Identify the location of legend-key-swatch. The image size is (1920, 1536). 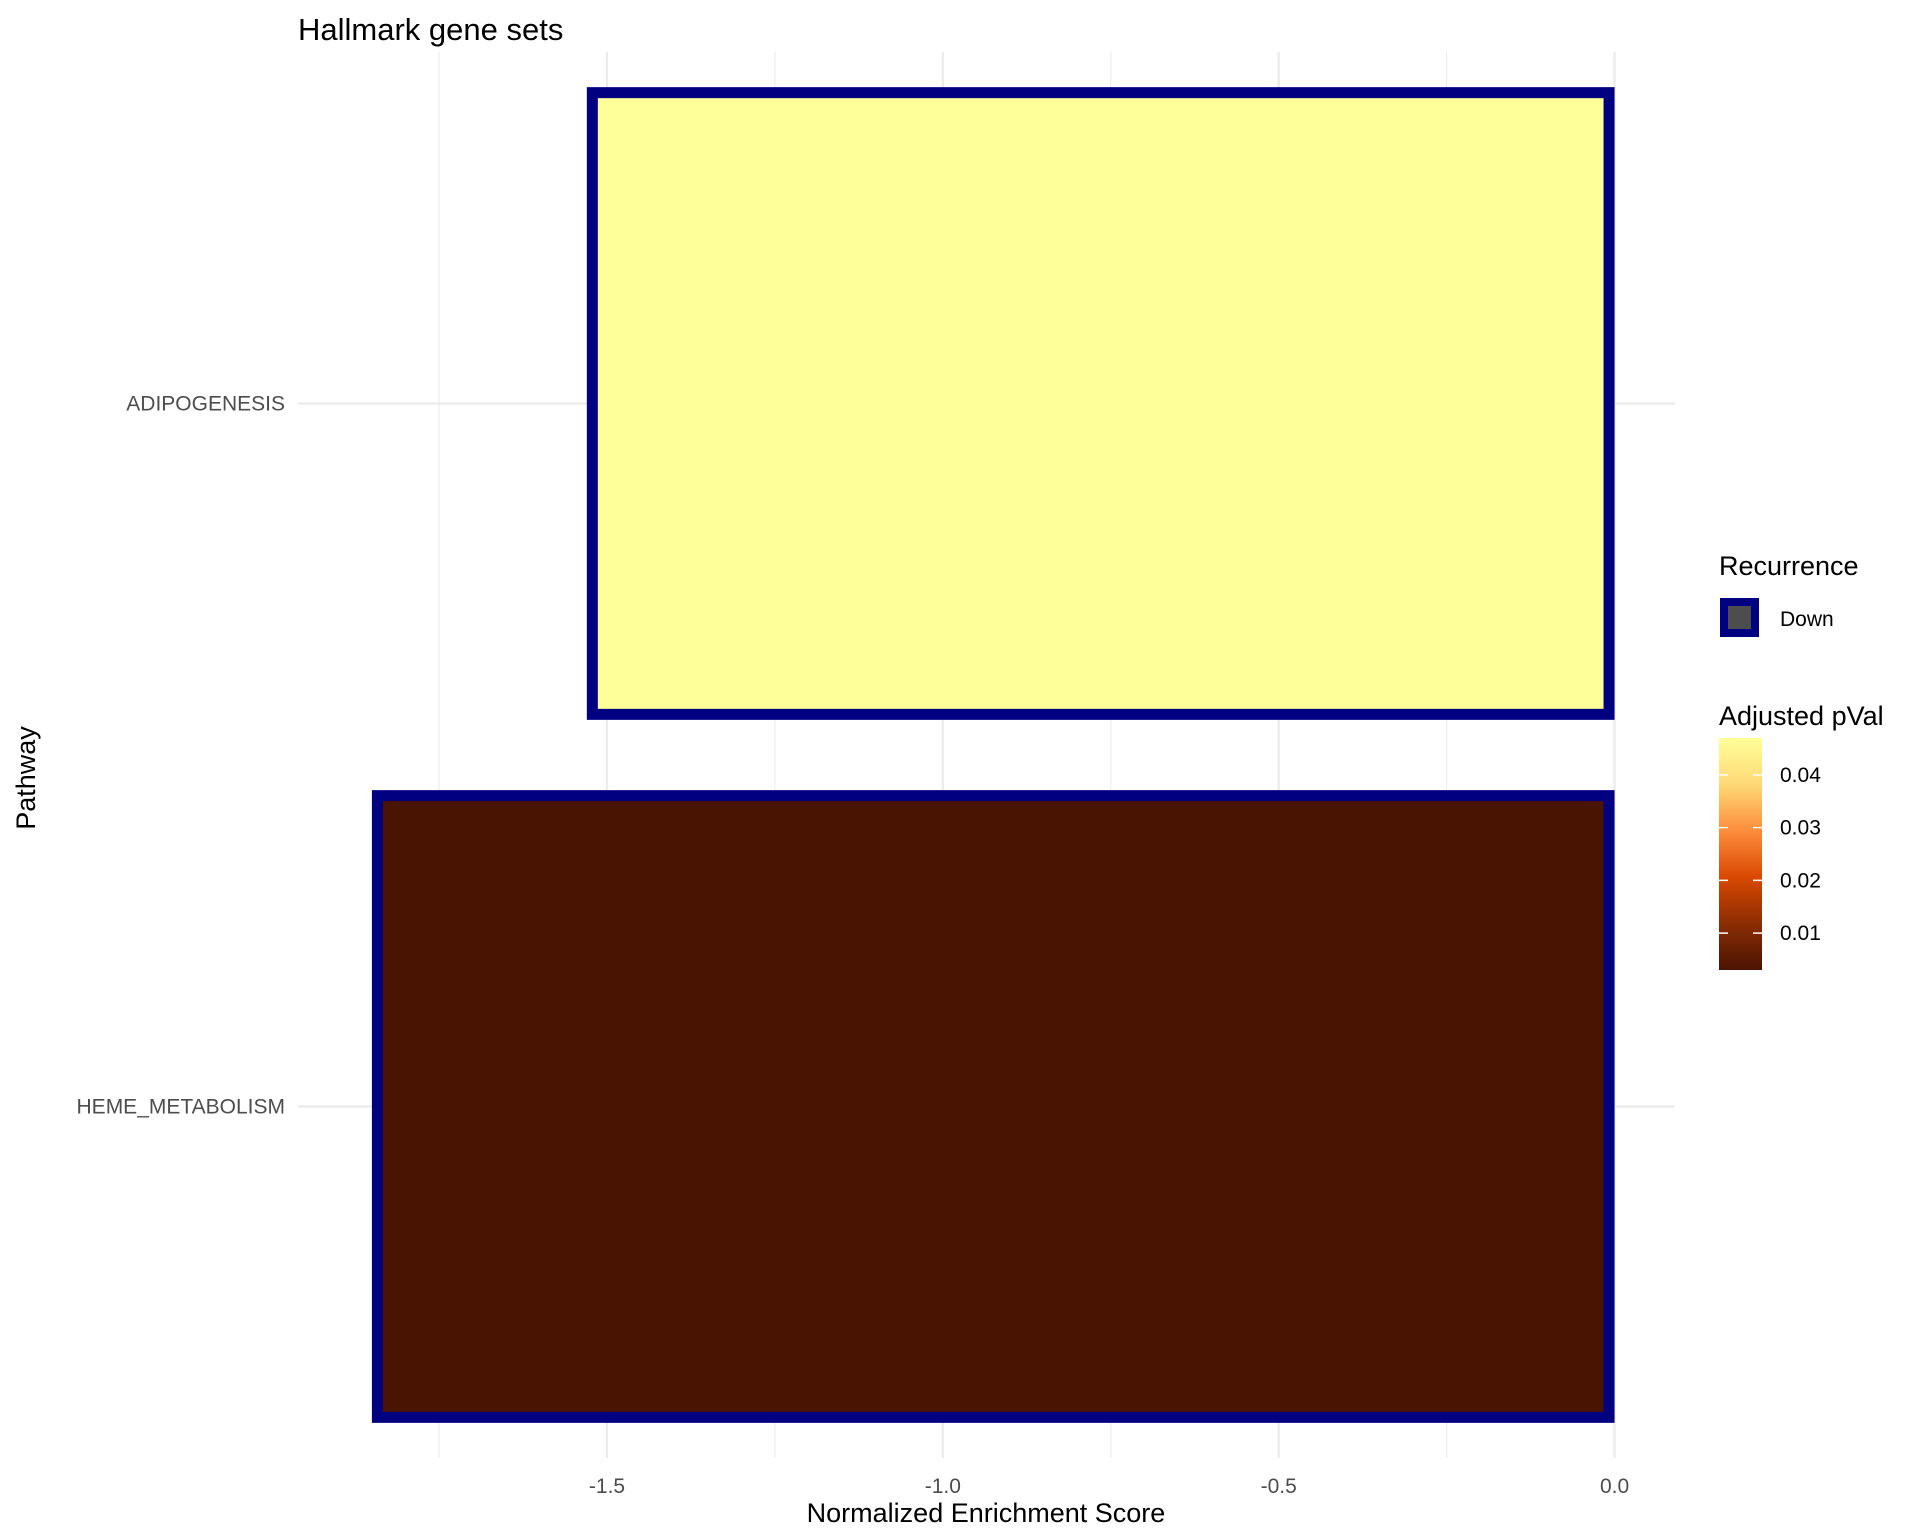
(1739, 617).